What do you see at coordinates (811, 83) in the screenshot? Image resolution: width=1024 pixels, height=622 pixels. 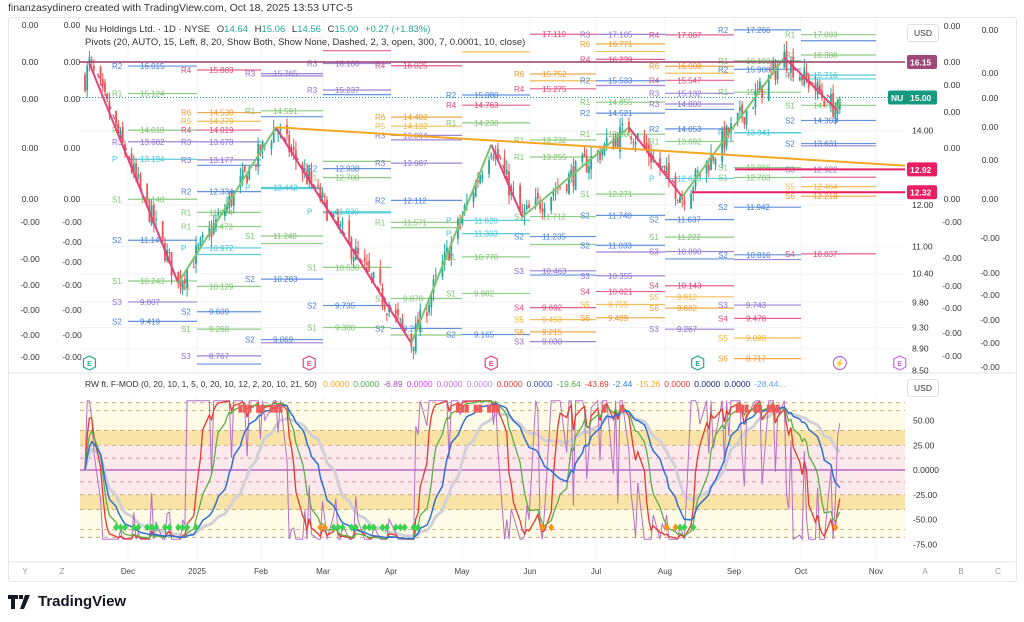 I see `zigzag-dashed-leg` at bounding box center [811, 83].